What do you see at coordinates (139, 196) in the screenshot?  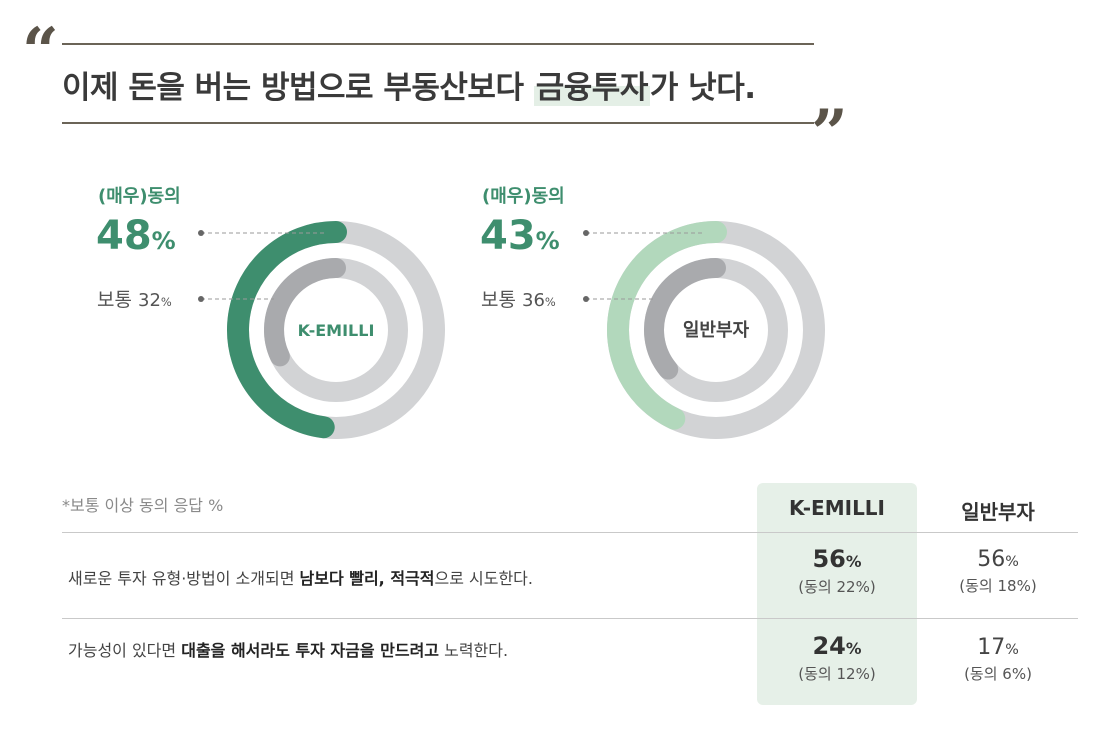 I see `kemilli-agree-label: (매우)동의` at bounding box center [139, 196].